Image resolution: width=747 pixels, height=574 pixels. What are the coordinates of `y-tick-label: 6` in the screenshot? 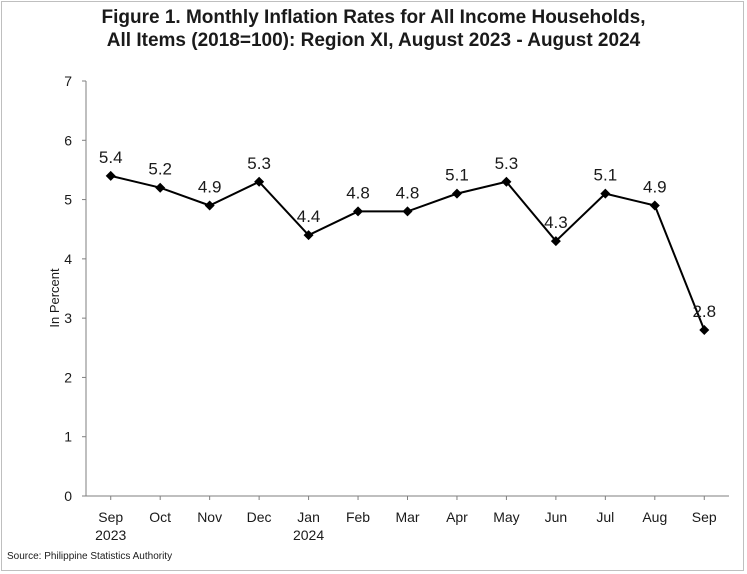 It's located at (68, 140).